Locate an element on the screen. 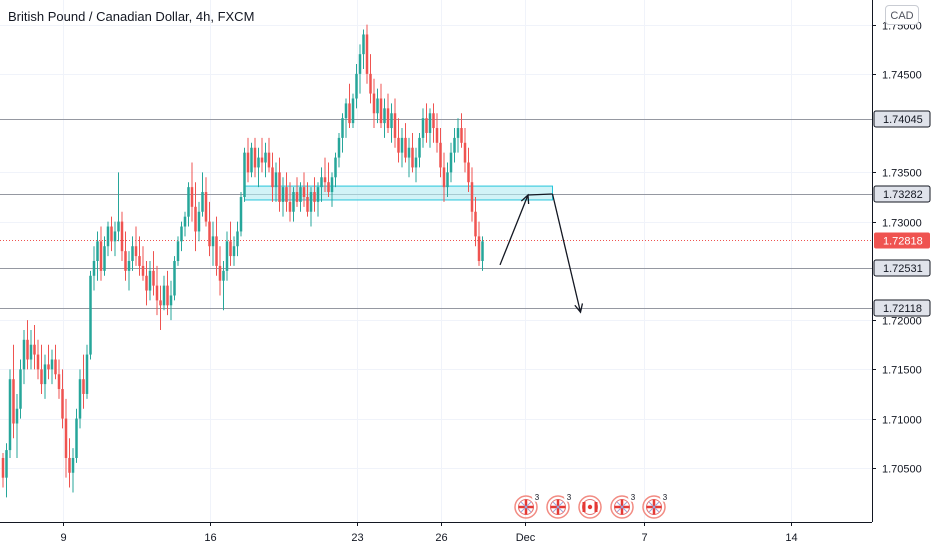 The width and height of the screenshot is (932, 550). time-tick-label: 26 is located at coordinates (441, 538).